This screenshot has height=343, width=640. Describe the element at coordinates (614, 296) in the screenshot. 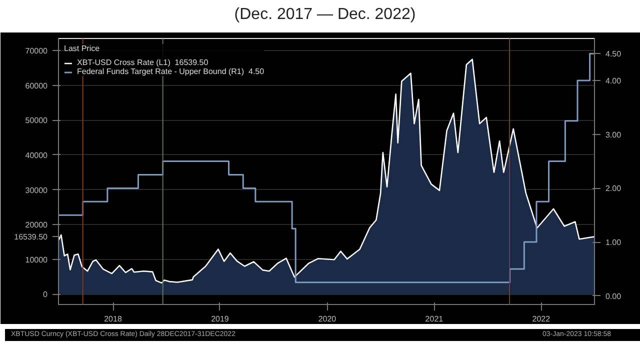

I see `y2-tick-label: 0.00` at that location.